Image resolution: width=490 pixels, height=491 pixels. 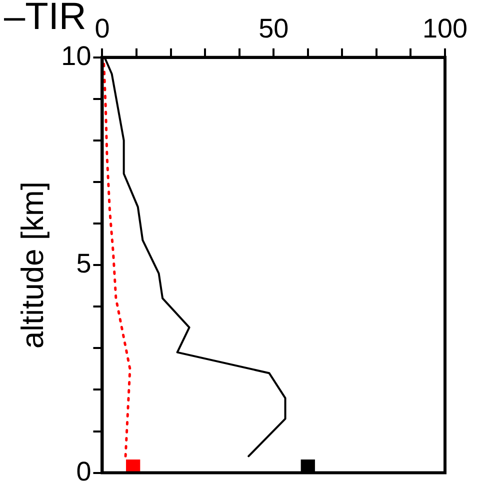 What do you see at coordinates (32, 265) in the screenshot?
I see `y-axis-title: altitude [km]` at bounding box center [32, 265].